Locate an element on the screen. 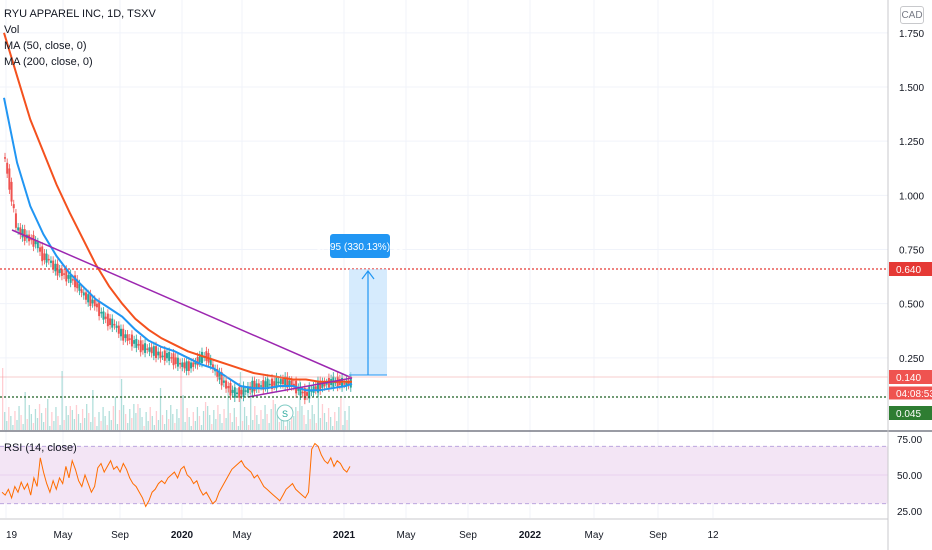 This screenshot has width=932, height=550. legend-ma200: MA (200, close, 0) is located at coordinates (48, 62).